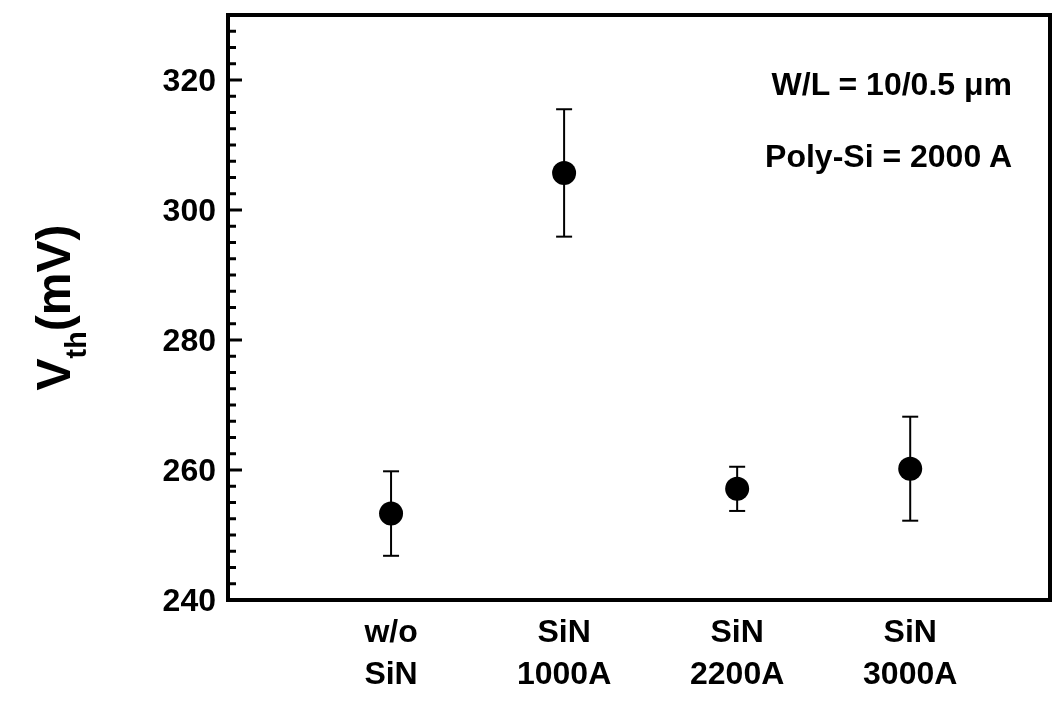 The height and width of the screenshot is (706, 1055). Describe the element at coordinates (189, 600) in the screenshot. I see `y-tick-label: 240` at that location.